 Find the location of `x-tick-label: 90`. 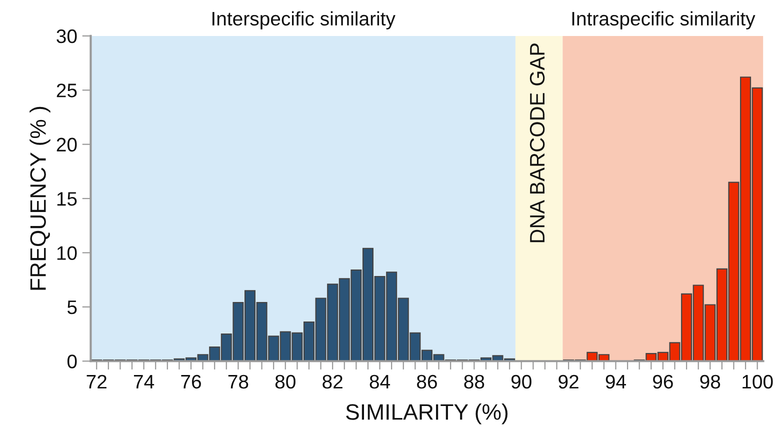

x-tick-label: 90 is located at coordinates (521, 381).